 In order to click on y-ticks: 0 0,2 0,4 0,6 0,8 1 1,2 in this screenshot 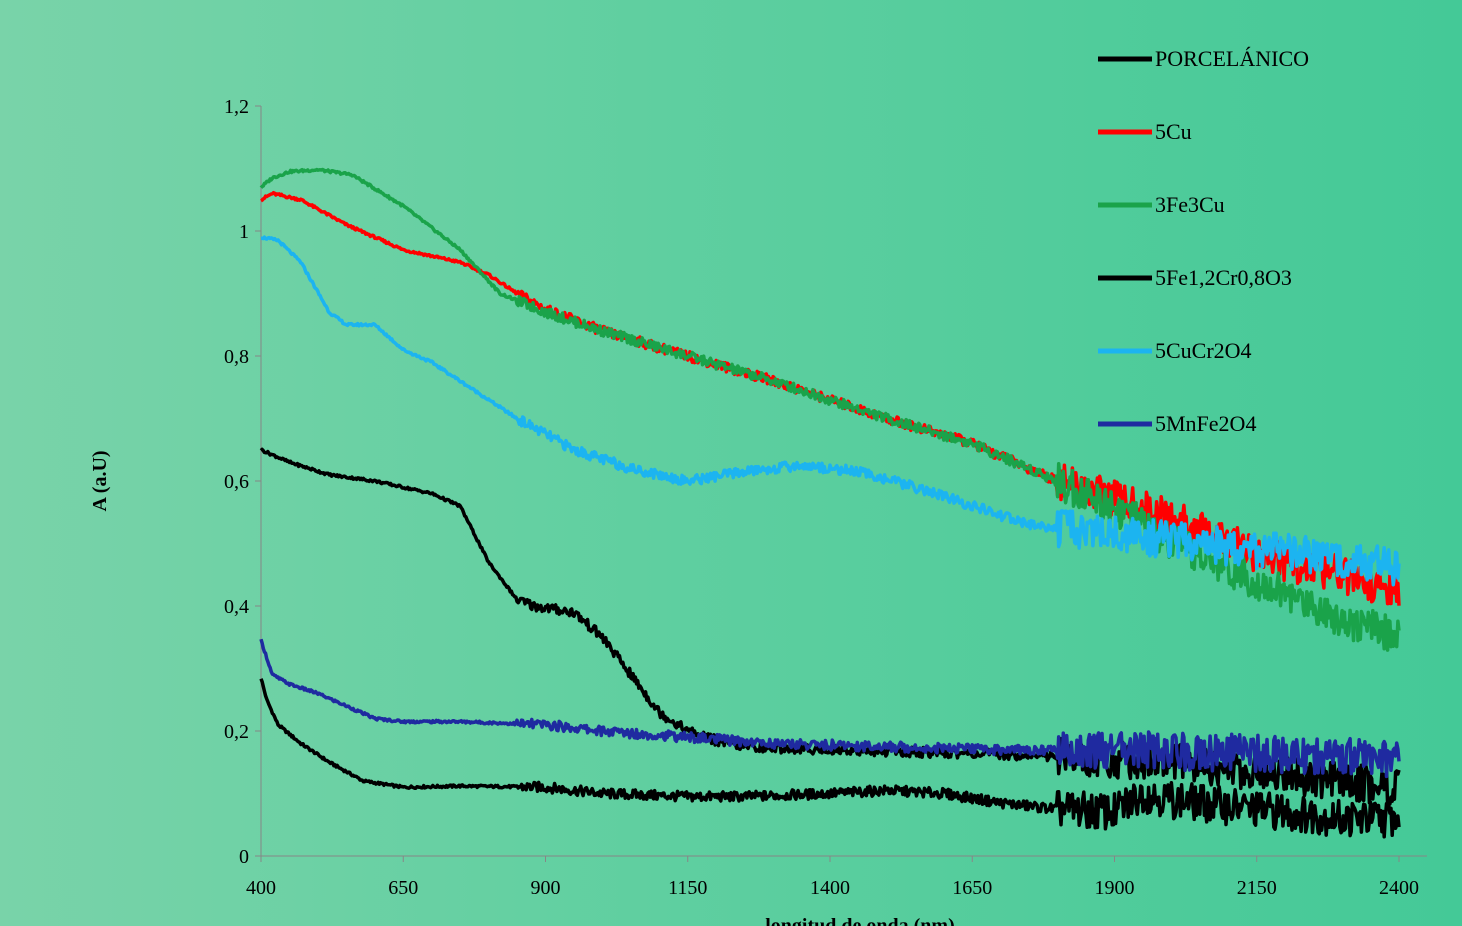, I will do `click(242, 482)`.